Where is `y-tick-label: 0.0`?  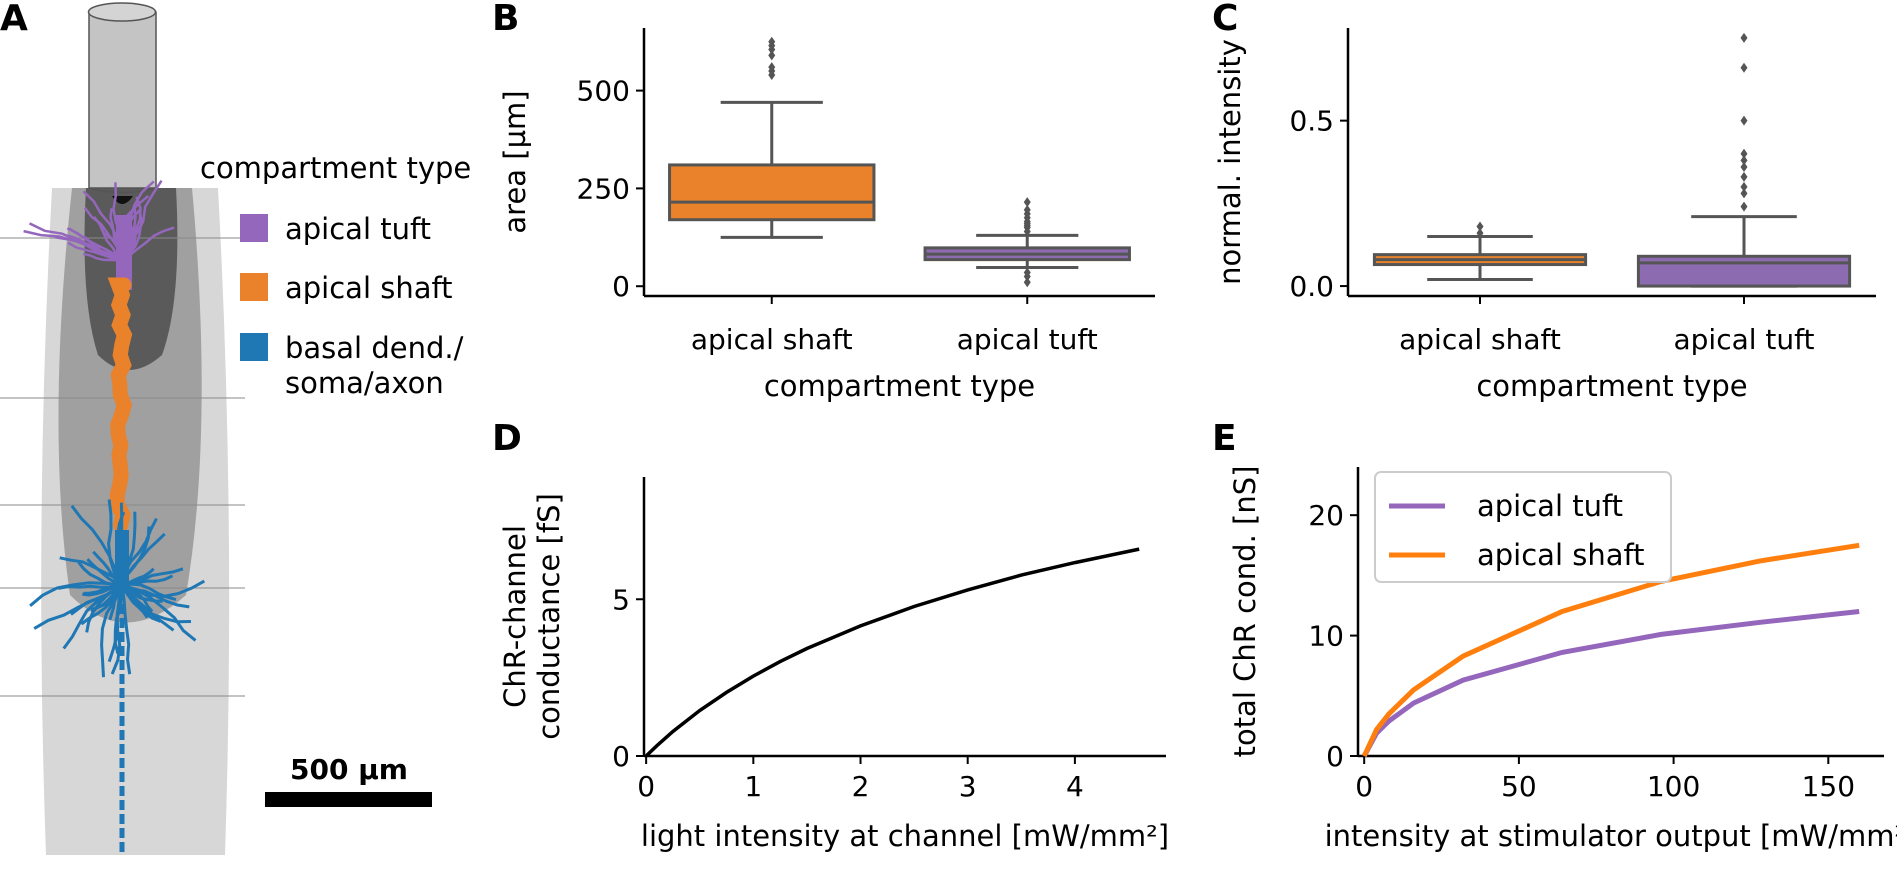 y-tick-label: 0.0 is located at coordinates (1311, 286).